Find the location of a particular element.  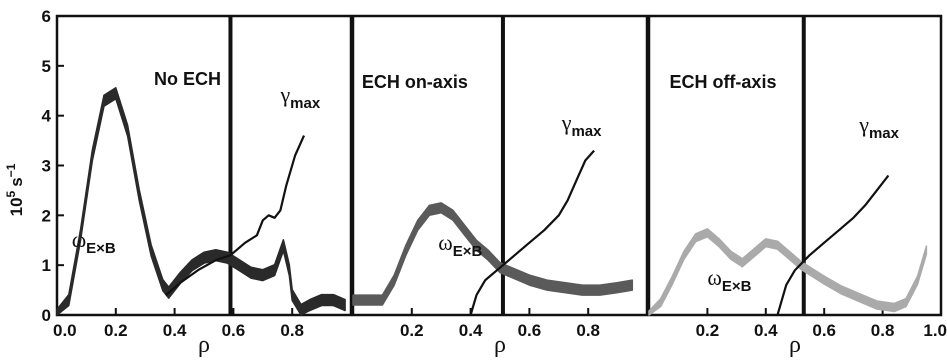

y-axis-label: 105 s−1 is located at coordinates (15, 189).